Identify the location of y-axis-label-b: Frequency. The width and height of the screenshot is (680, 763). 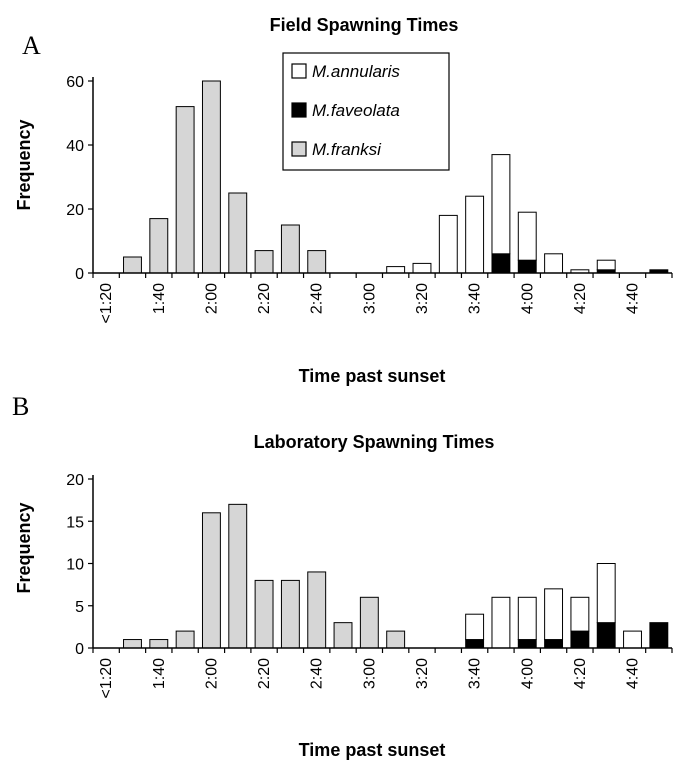
(24, 547).